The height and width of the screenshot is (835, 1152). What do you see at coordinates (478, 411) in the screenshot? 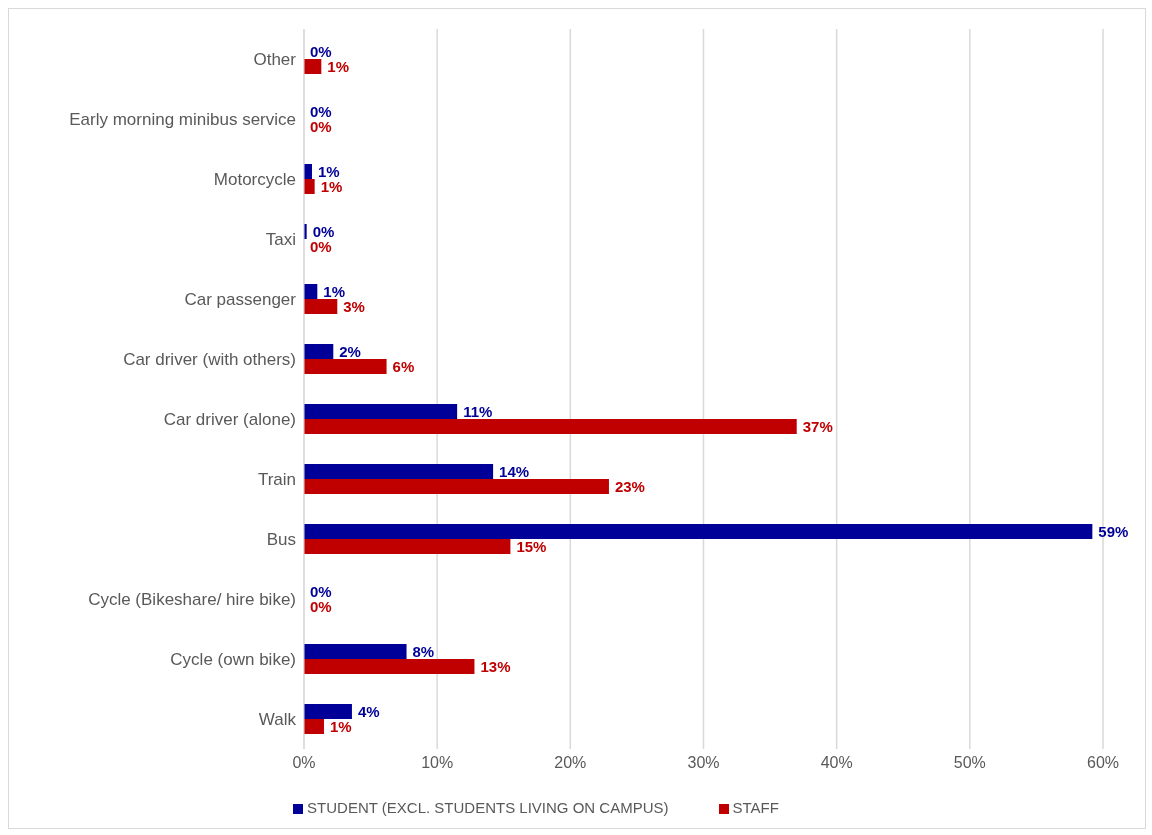
I see `data-label: 11%` at bounding box center [478, 411].